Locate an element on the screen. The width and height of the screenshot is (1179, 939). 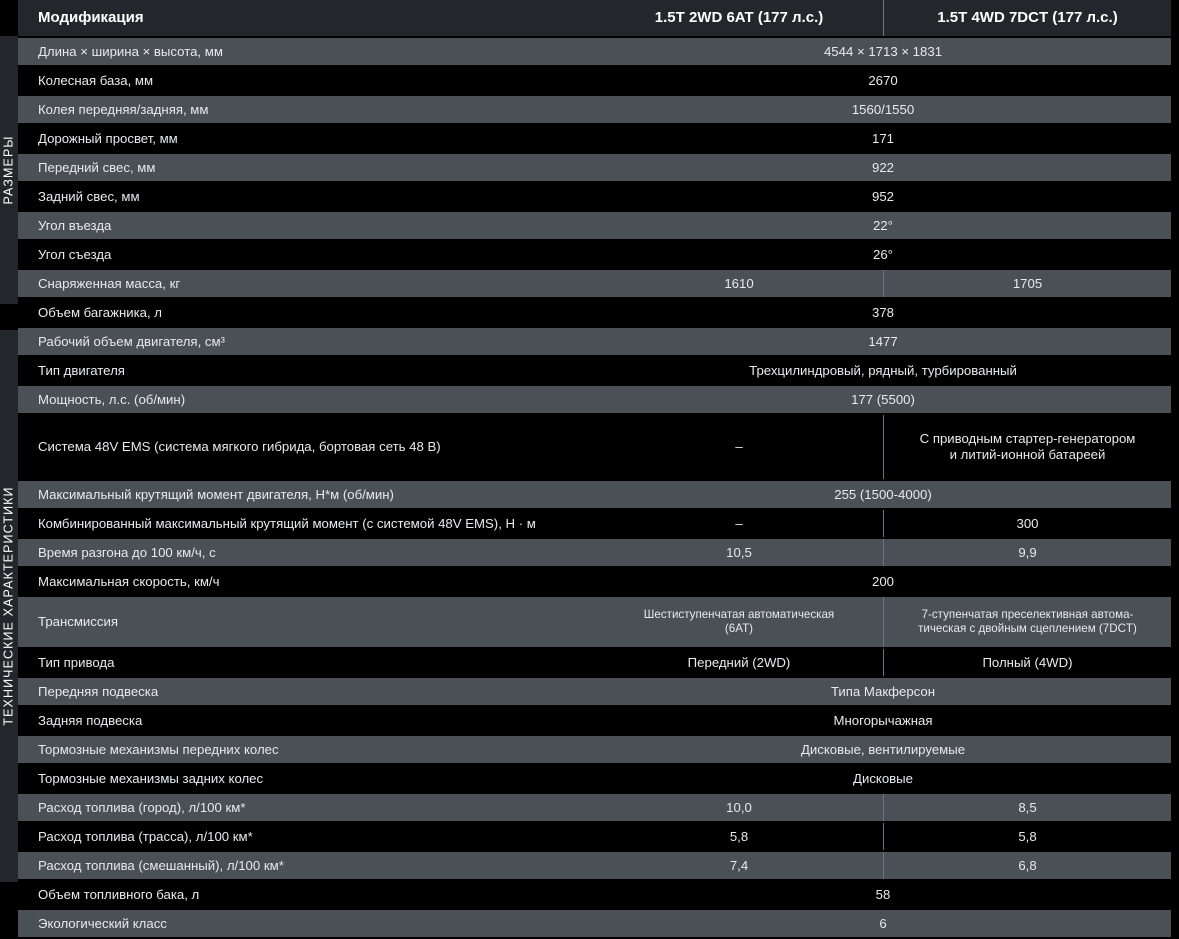
table-row: Объем топливного бака, л 58 is located at coordinates (594, 894).